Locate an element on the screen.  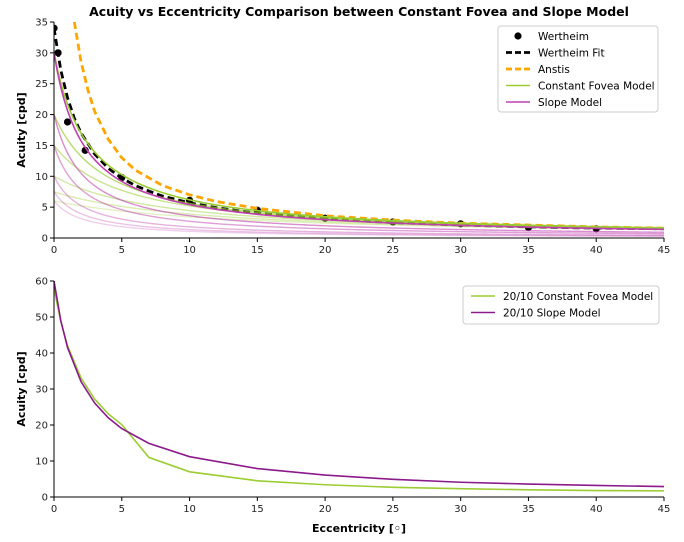
legend-marker is located at coordinates (518, 36).